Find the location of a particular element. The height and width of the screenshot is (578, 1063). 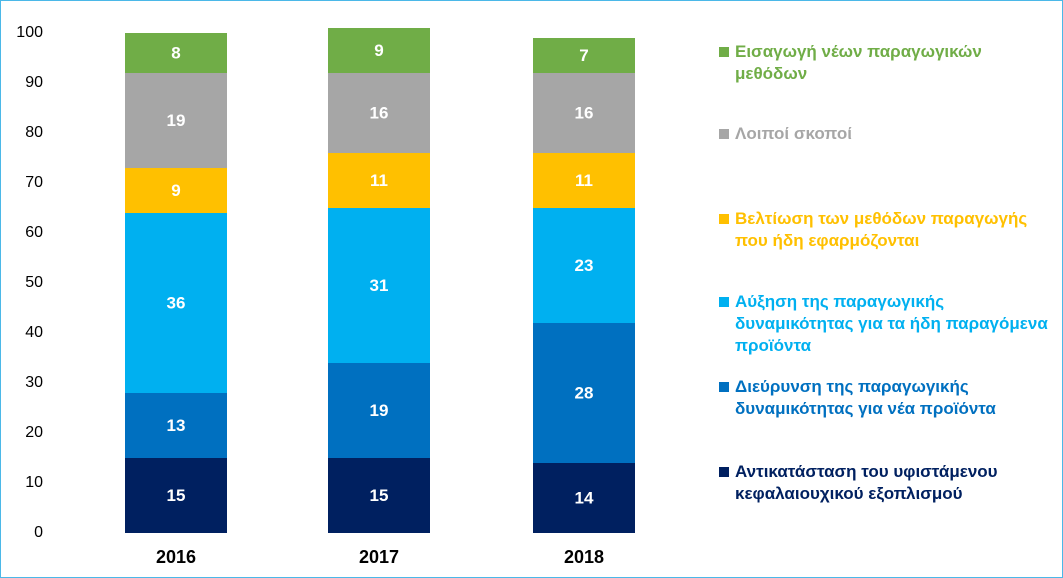

y-tick-label: 50 is located at coordinates (34, 282).